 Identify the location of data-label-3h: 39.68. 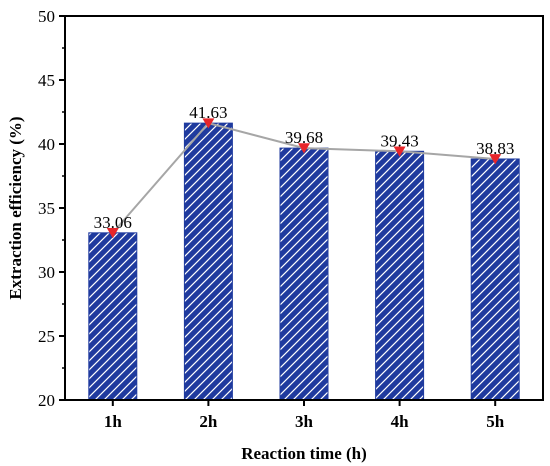
(304, 137).